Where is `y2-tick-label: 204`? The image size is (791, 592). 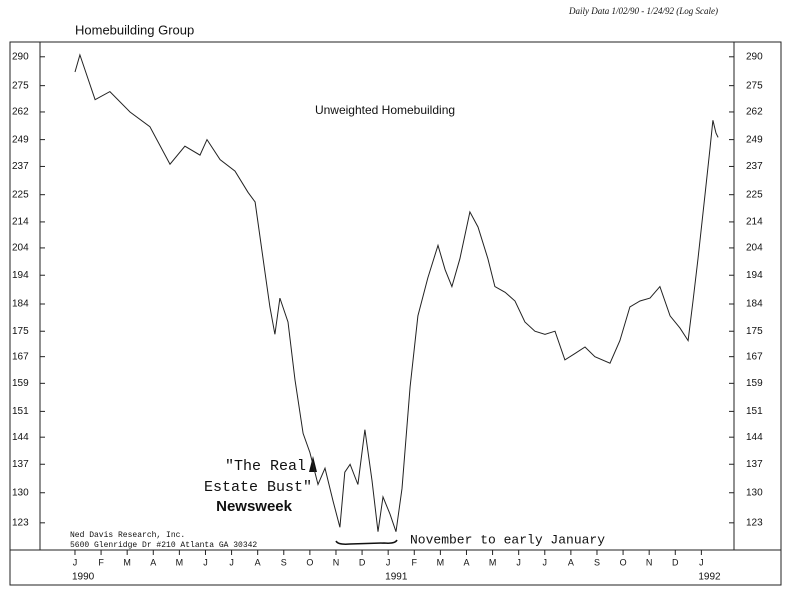 y2-tick-label: 204 is located at coordinates (754, 248).